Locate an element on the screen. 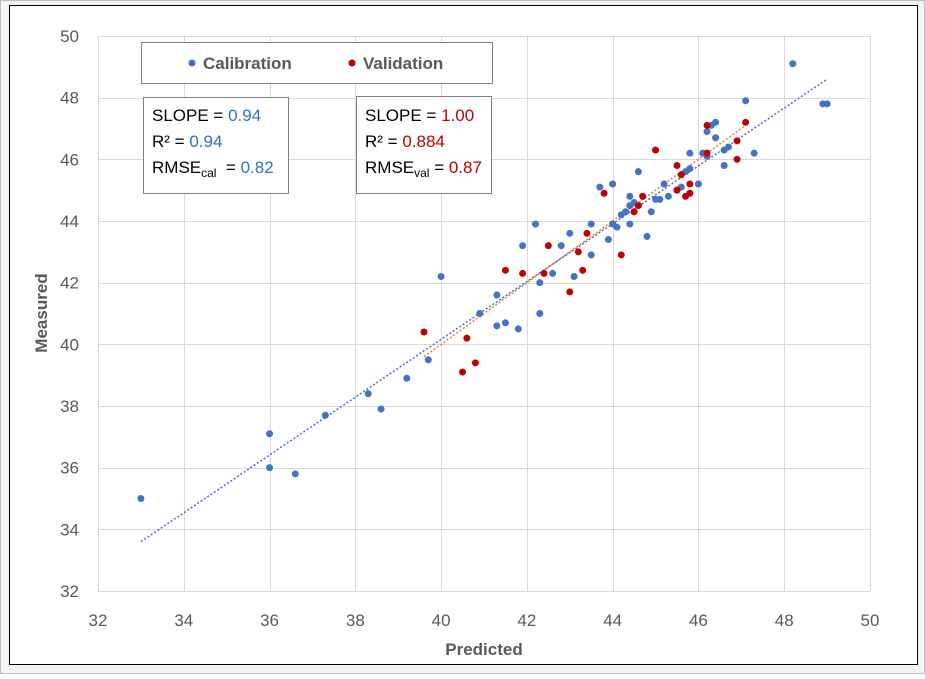  validation-slope-value: 1.00 is located at coordinates (457, 115).